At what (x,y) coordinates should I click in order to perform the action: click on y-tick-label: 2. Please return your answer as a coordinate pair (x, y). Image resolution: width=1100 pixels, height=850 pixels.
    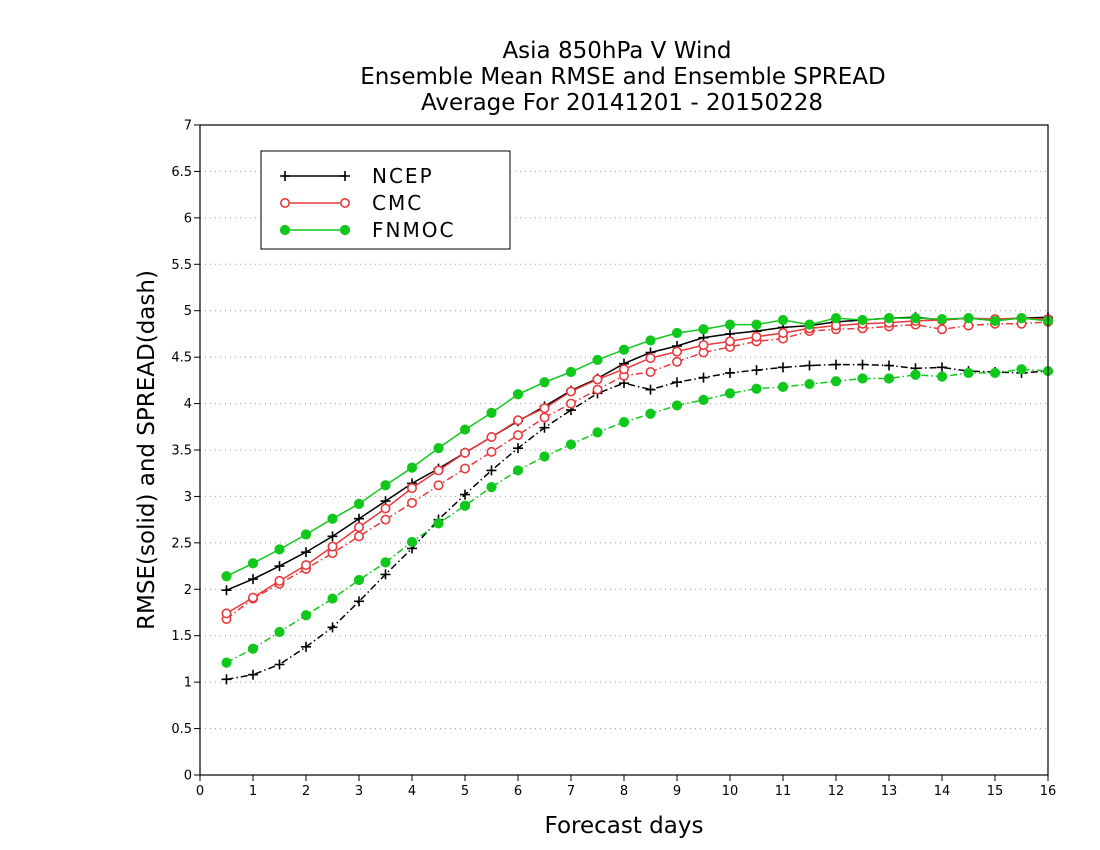
    Looking at the image, I should click on (188, 590).